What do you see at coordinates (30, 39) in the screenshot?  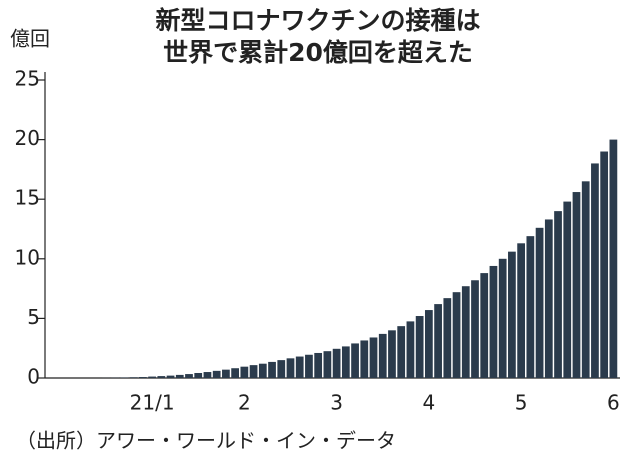 I see `y-axis-label: 億回` at bounding box center [30, 39].